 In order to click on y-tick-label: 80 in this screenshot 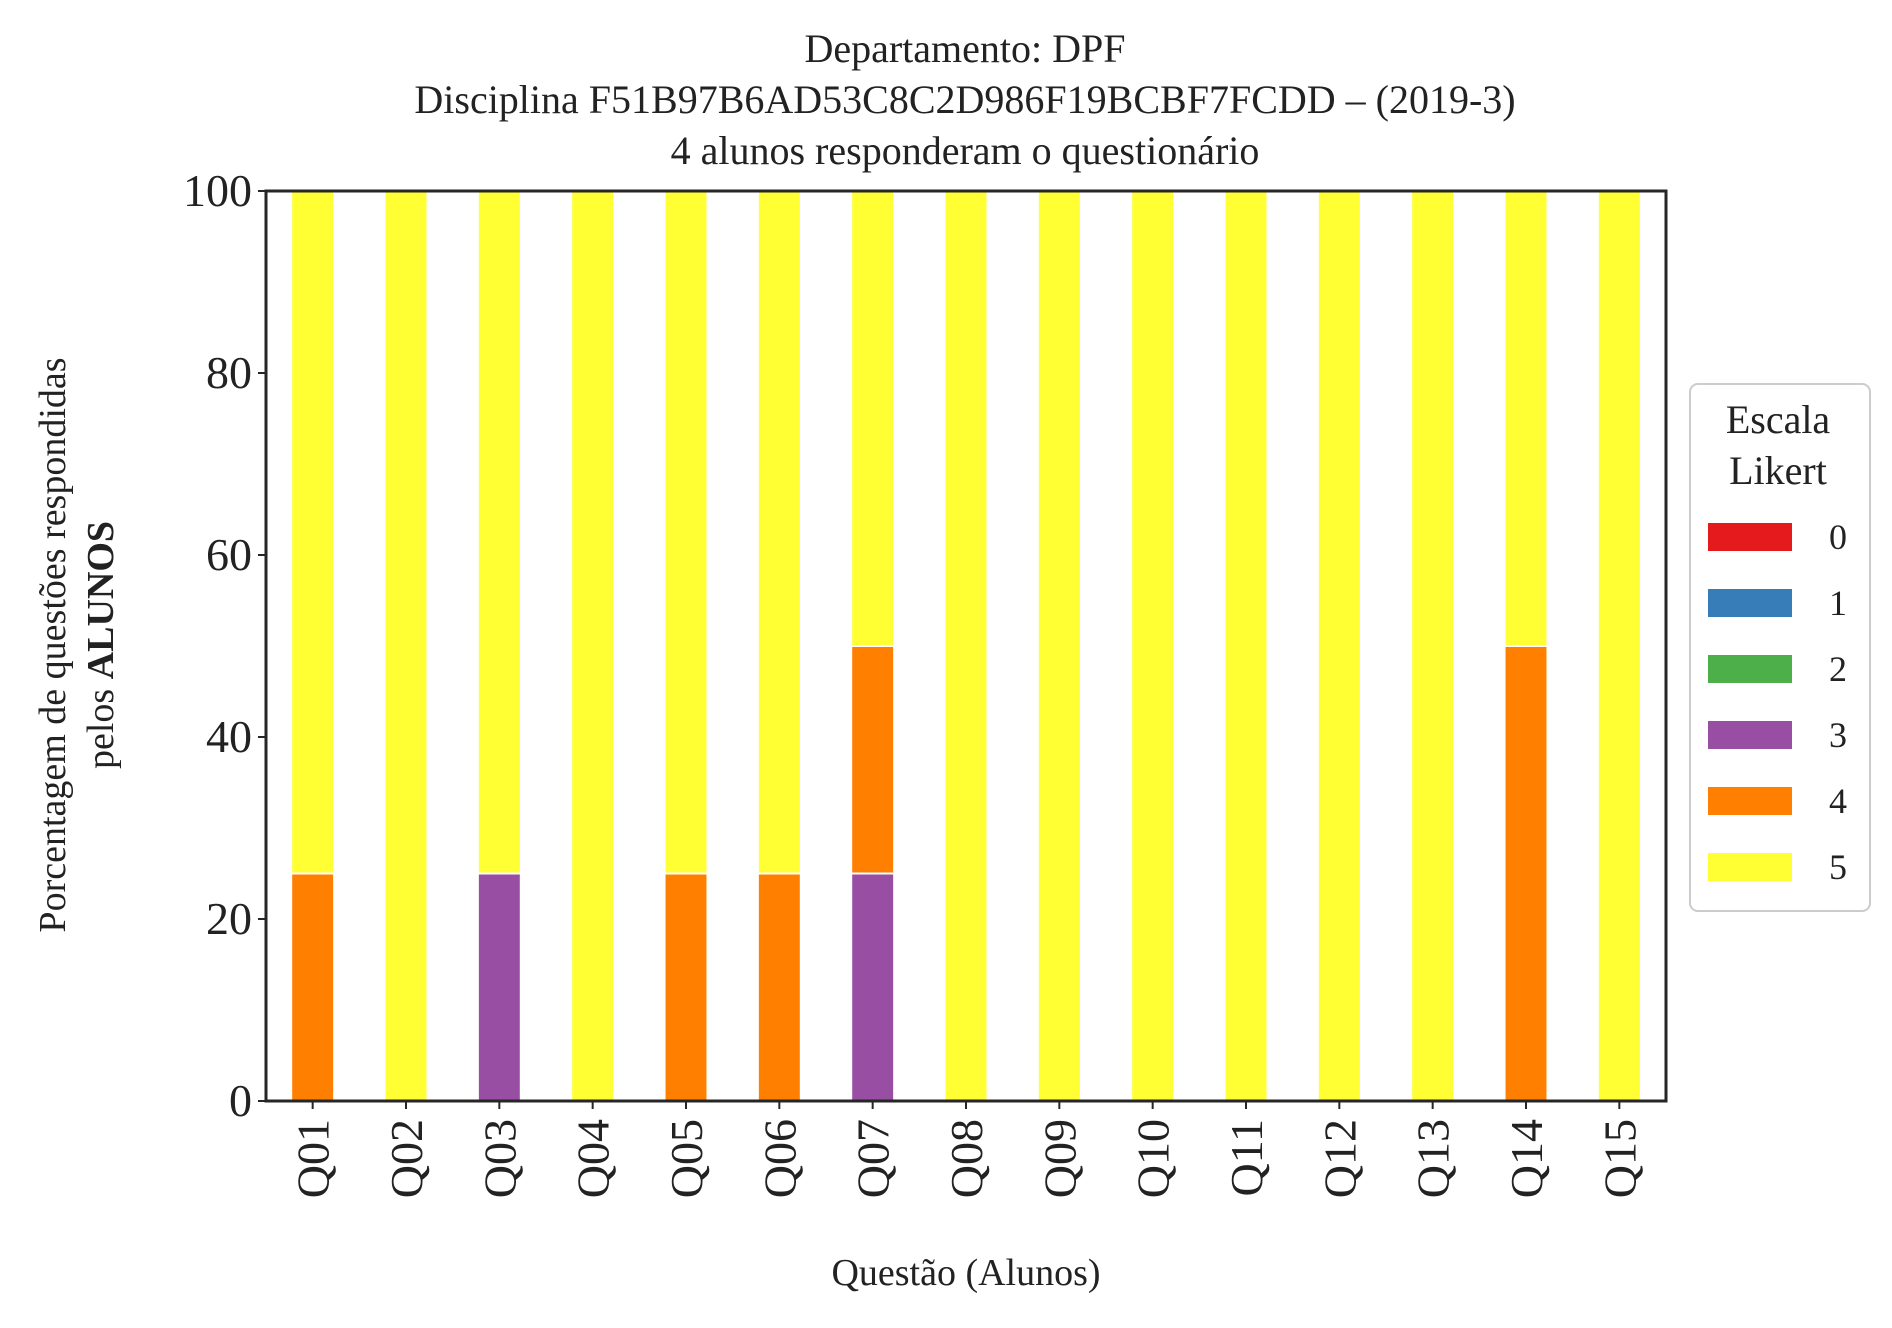, I will do `click(229, 372)`.